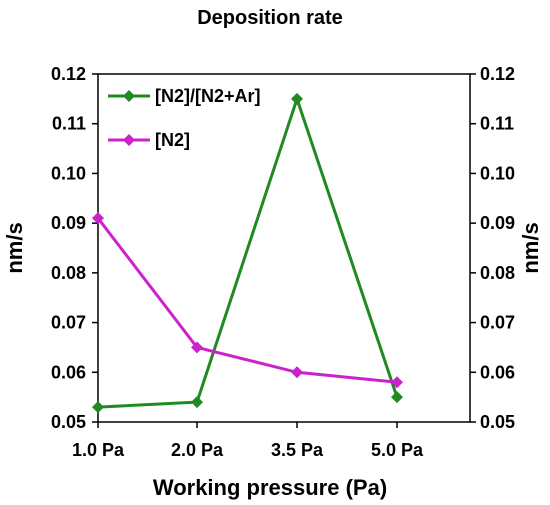 Image resolution: width=550 pixels, height=505 pixels. Describe the element at coordinates (248, 441) in the screenshot. I see `x-axis: 1.0 Pa 2.0 Pa 3.5 Pa 5.0 Pa` at that location.